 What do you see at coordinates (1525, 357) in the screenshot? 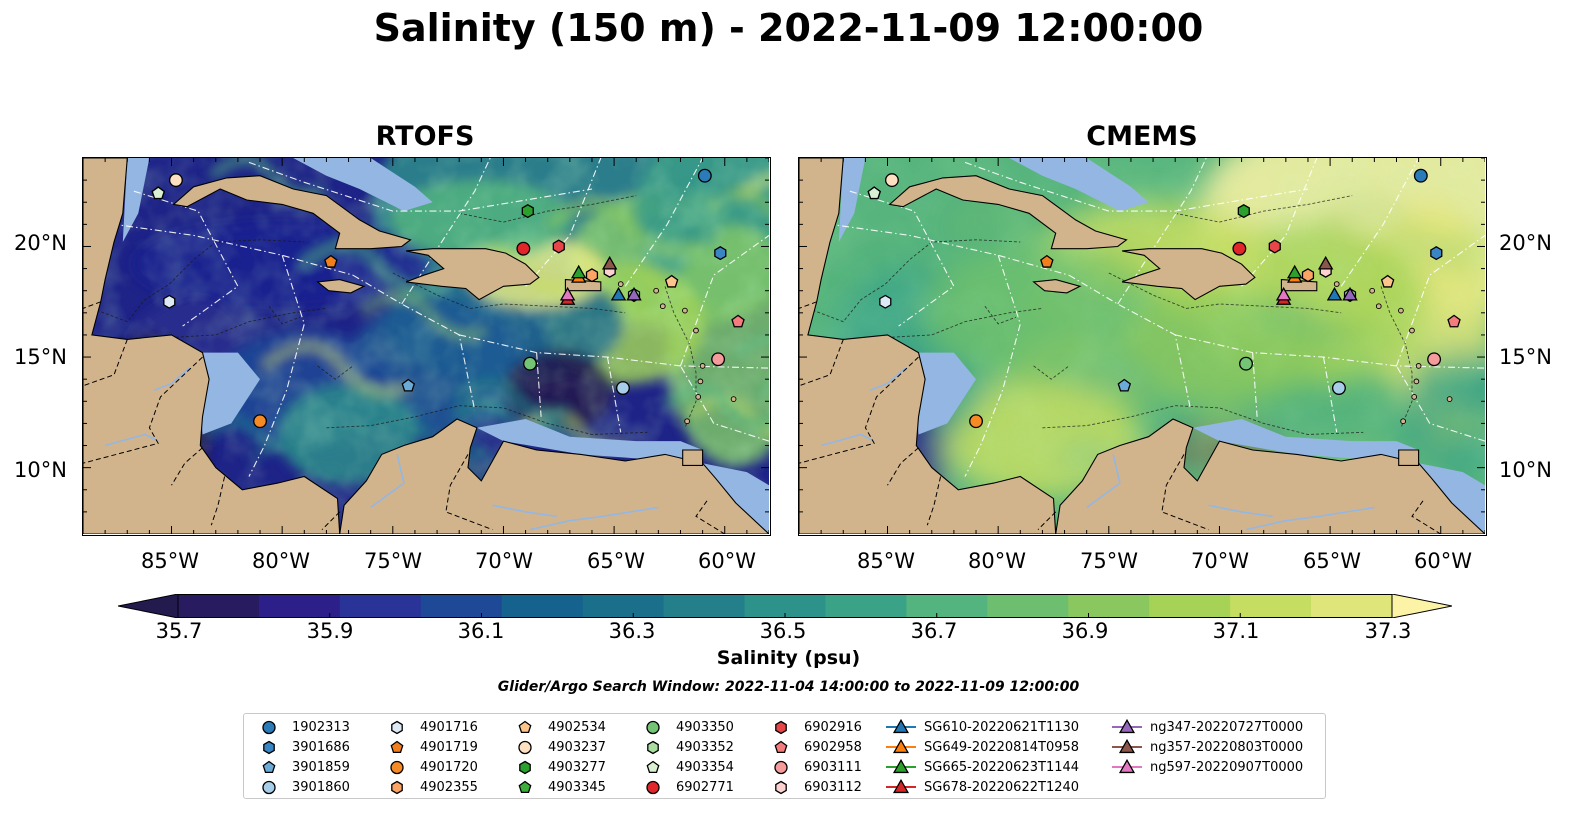
I see `lat-tick-label-right: 15°N` at bounding box center [1525, 357].